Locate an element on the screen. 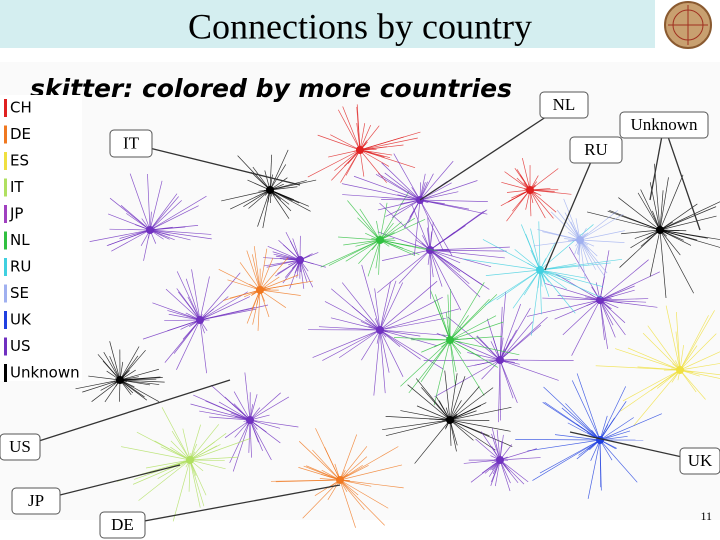  legend-label: CH is located at coordinates (21, 108).